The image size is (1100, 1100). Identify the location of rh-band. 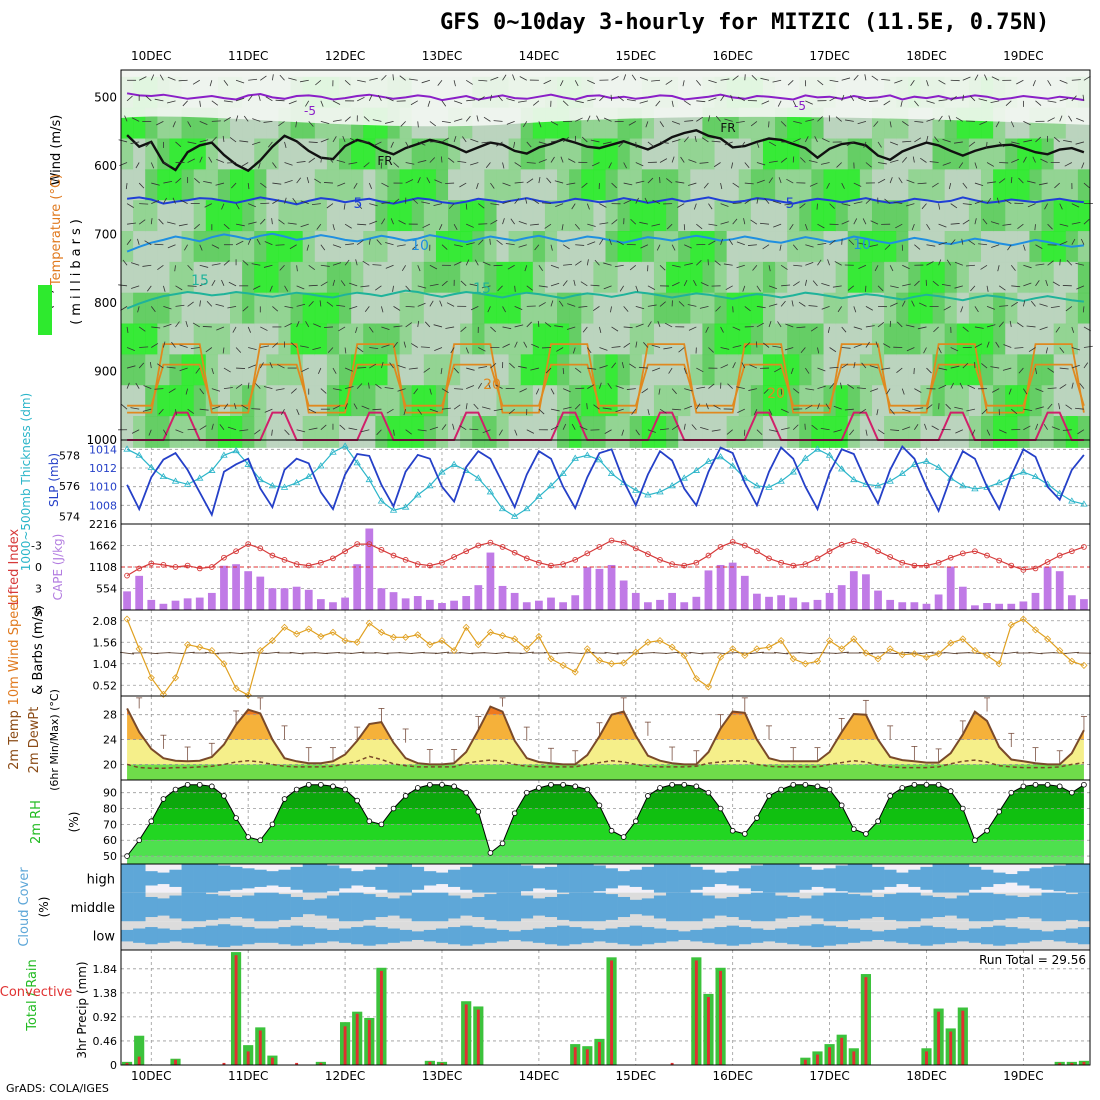
(605, 816).